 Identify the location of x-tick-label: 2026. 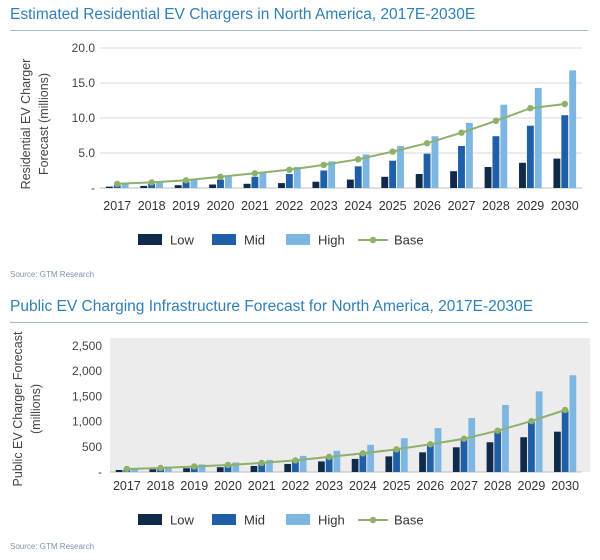
(430, 486).